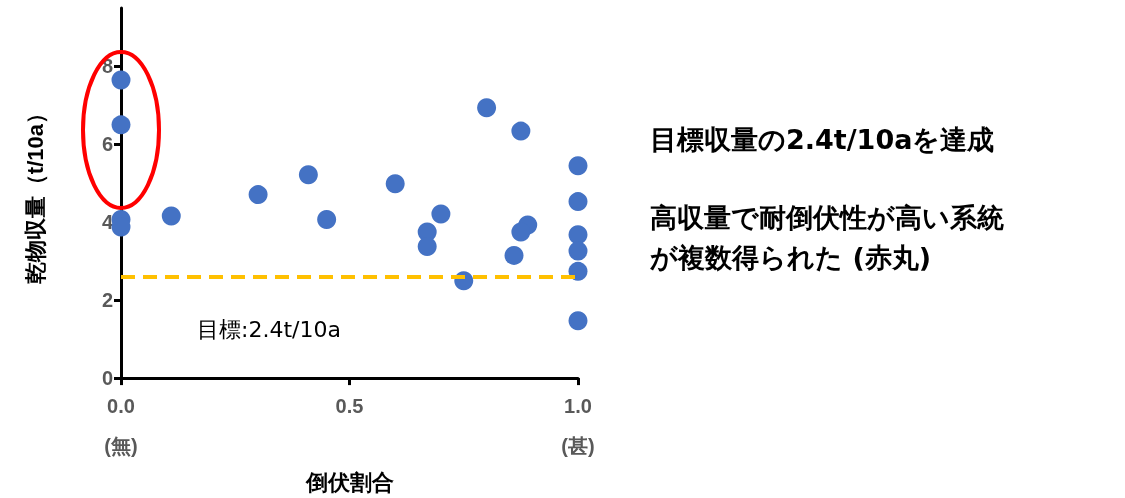 The image size is (1125, 498). Describe the element at coordinates (349, 406) in the screenshot. I see `x-tick-label: 0.5` at that location.